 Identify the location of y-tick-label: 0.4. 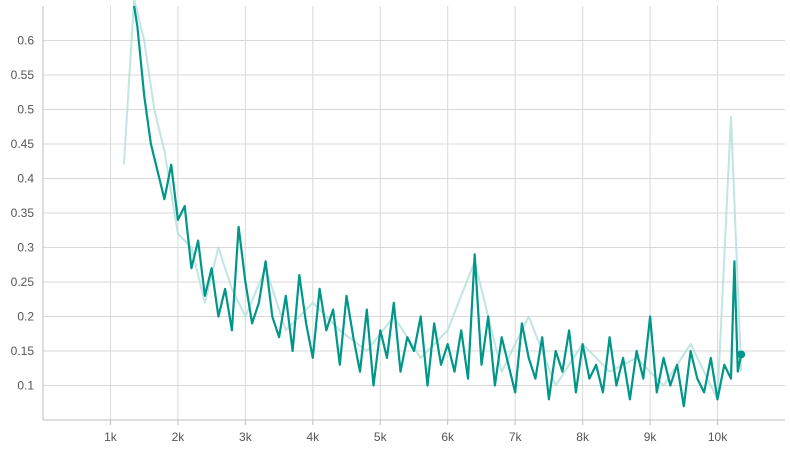
(25, 179).